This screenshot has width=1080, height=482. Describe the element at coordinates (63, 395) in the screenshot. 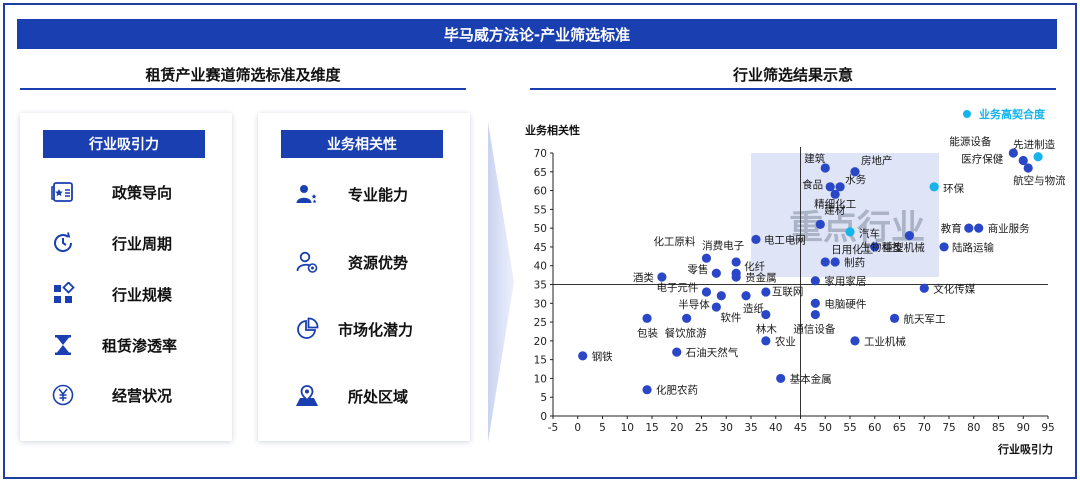

I see `yen-coin-icon` at that location.